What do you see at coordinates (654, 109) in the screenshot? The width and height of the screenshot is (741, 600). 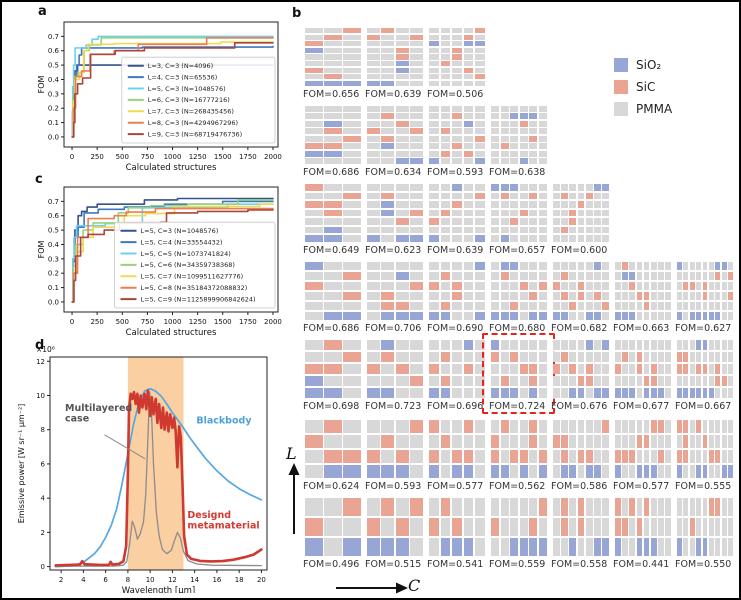 I see `pmma-label: PMMA` at bounding box center [654, 109].